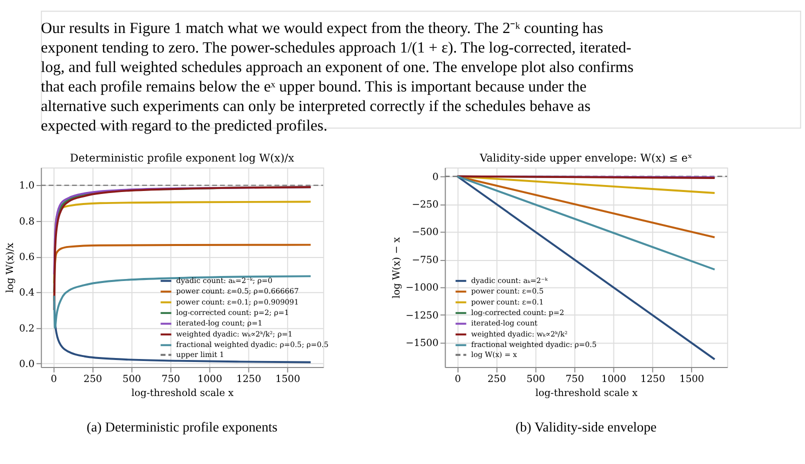  Describe the element at coordinates (182, 302) in the screenshot. I see `line-series` at that location.